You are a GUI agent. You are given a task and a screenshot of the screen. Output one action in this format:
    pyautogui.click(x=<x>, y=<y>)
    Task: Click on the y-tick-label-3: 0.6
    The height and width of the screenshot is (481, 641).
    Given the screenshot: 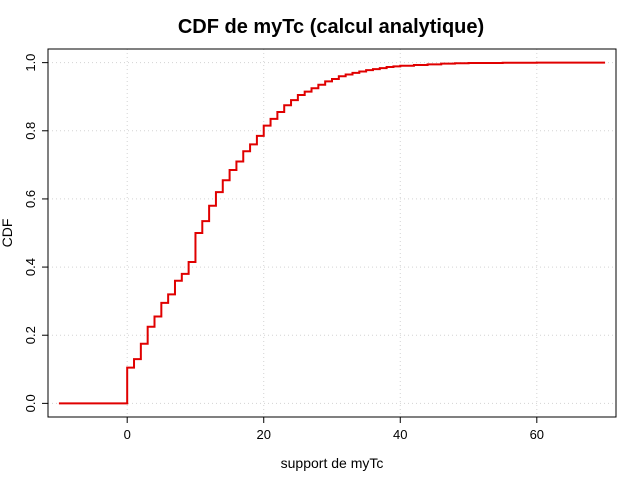 What is the action you would take?
    pyautogui.click(x=30, y=199)
    